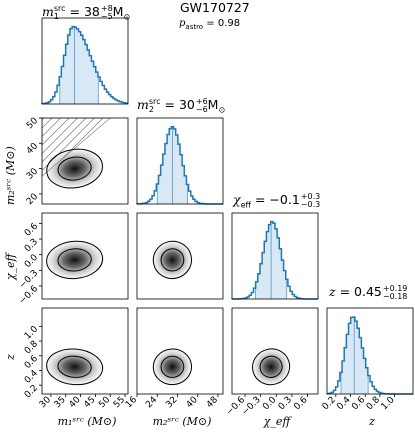  What do you see at coordinates (388, 403) in the screenshot?
I see `xtick-label-z-4: 1.0` at bounding box center [388, 403].